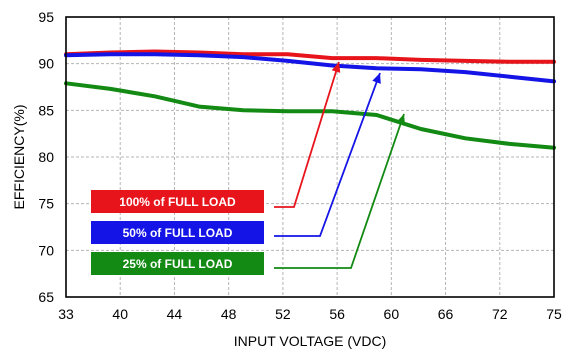  What do you see at coordinates (46, 64) in the screenshot?
I see `y-tick-label: 90` at bounding box center [46, 64].